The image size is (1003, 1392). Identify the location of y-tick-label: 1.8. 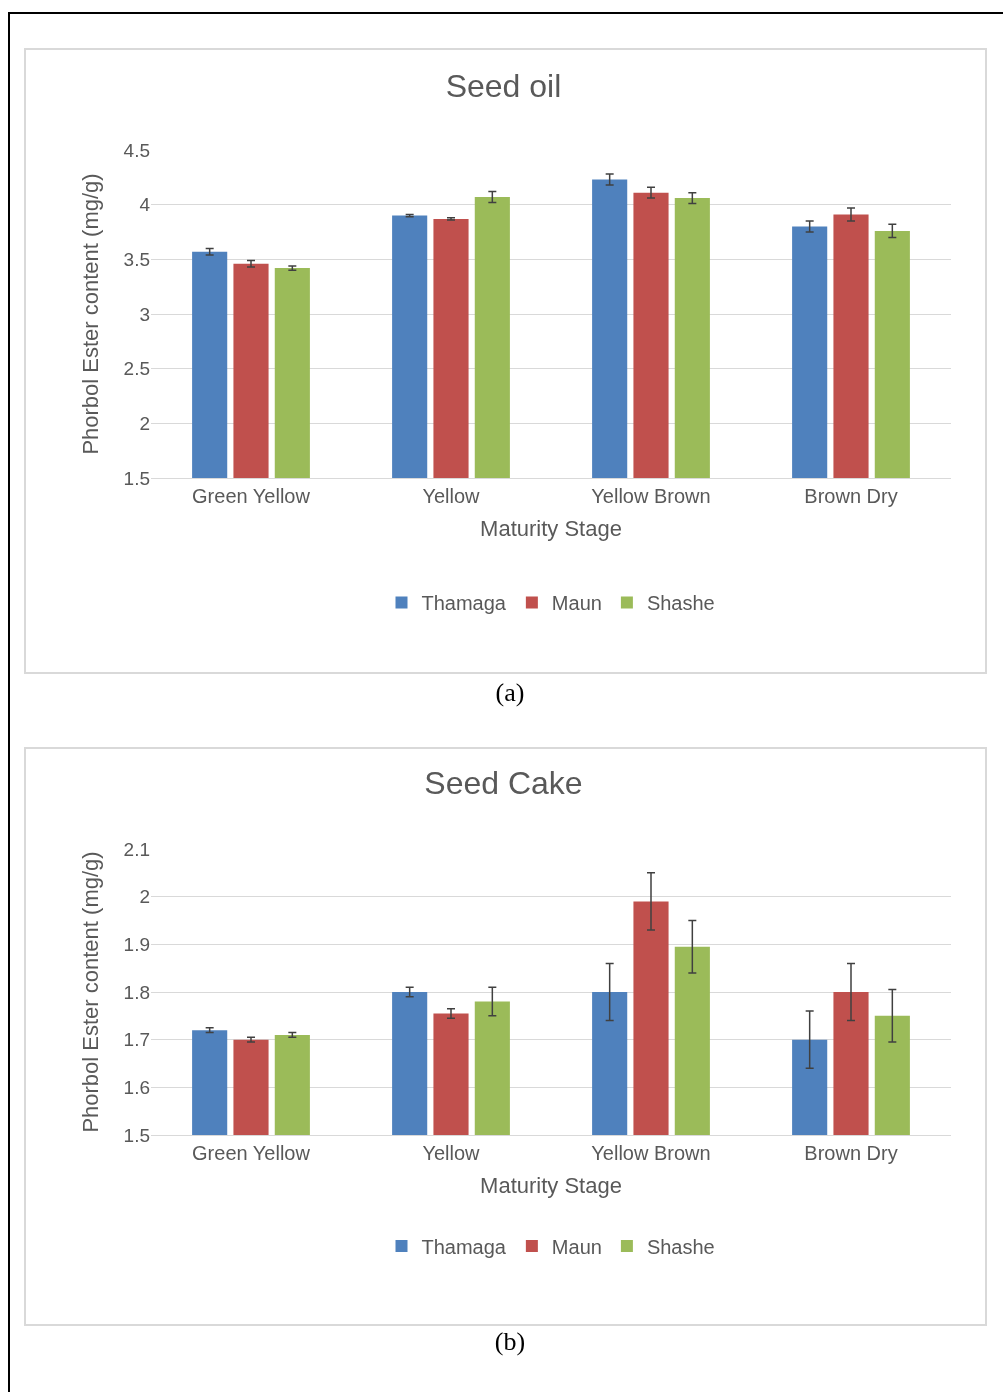
(136, 992).